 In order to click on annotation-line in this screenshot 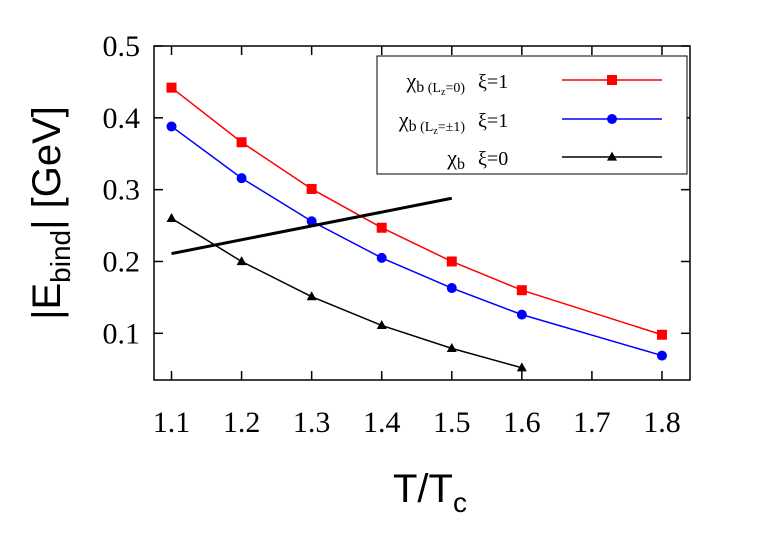, I will do `click(312, 226)`.